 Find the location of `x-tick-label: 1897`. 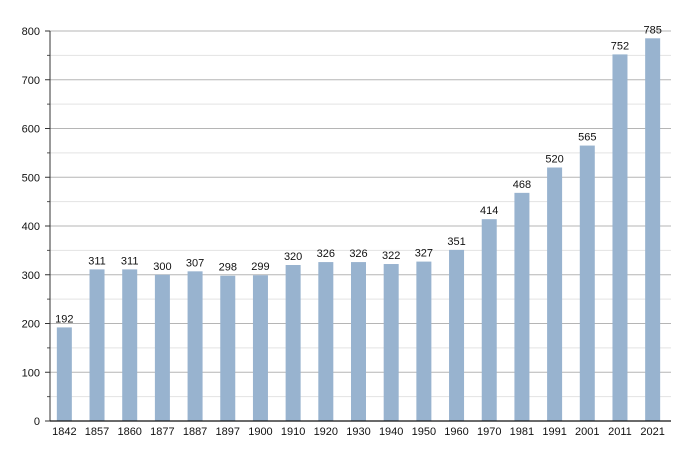

x-tick-label: 1897 is located at coordinates (228, 432).